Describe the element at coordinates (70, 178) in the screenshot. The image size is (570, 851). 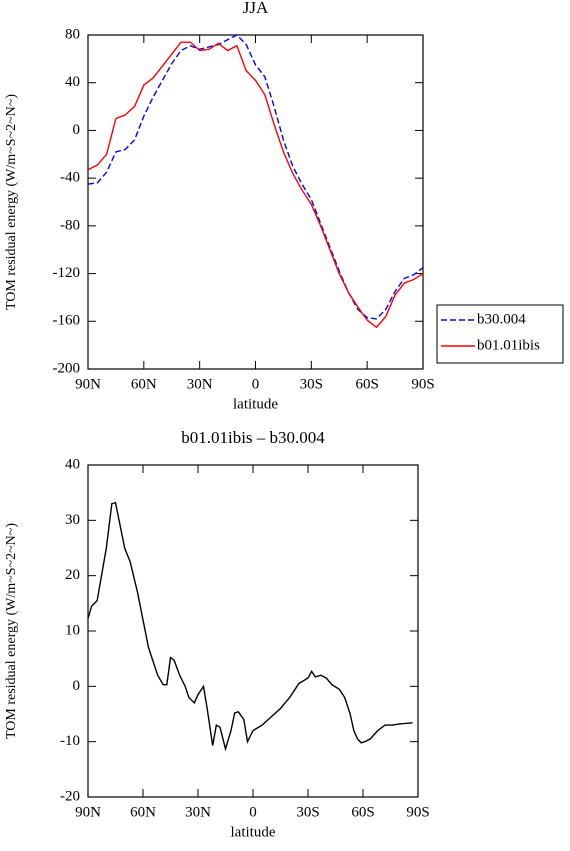
I see `y-tick-label: -40` at that location.